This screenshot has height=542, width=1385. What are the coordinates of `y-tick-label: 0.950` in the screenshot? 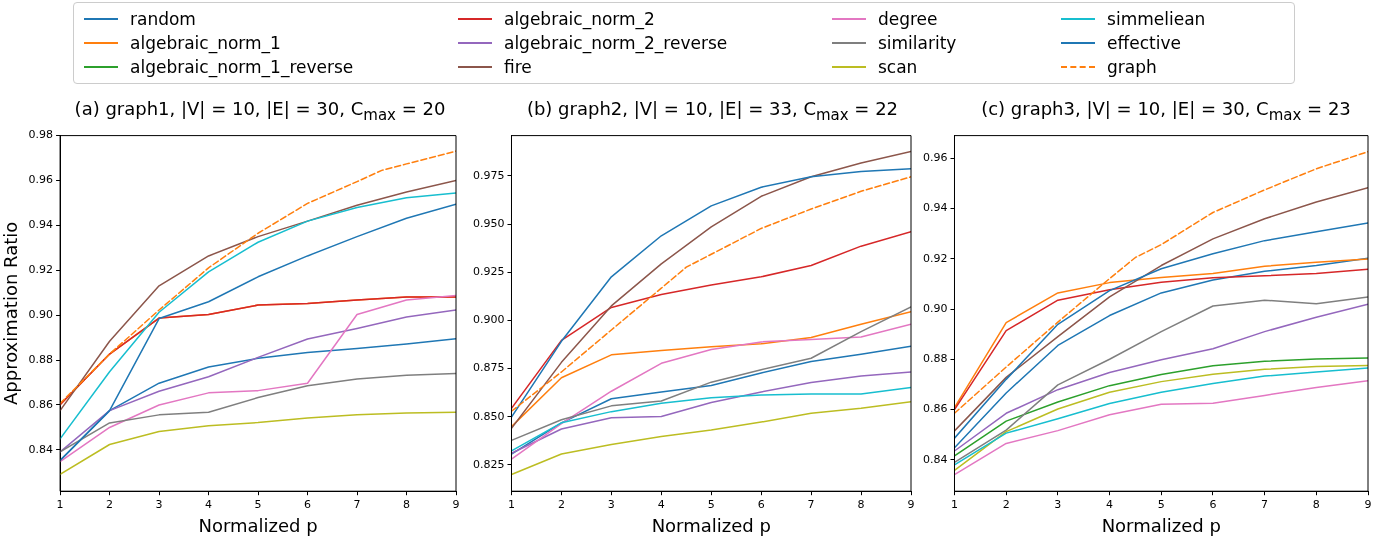 It's located at (488, 223).